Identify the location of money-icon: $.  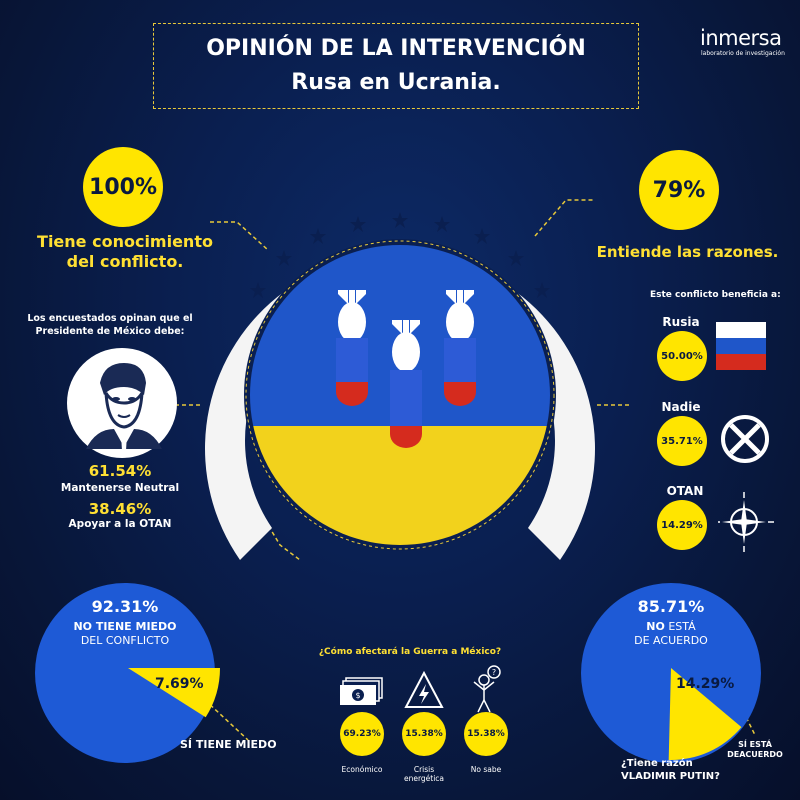
(361, 691).